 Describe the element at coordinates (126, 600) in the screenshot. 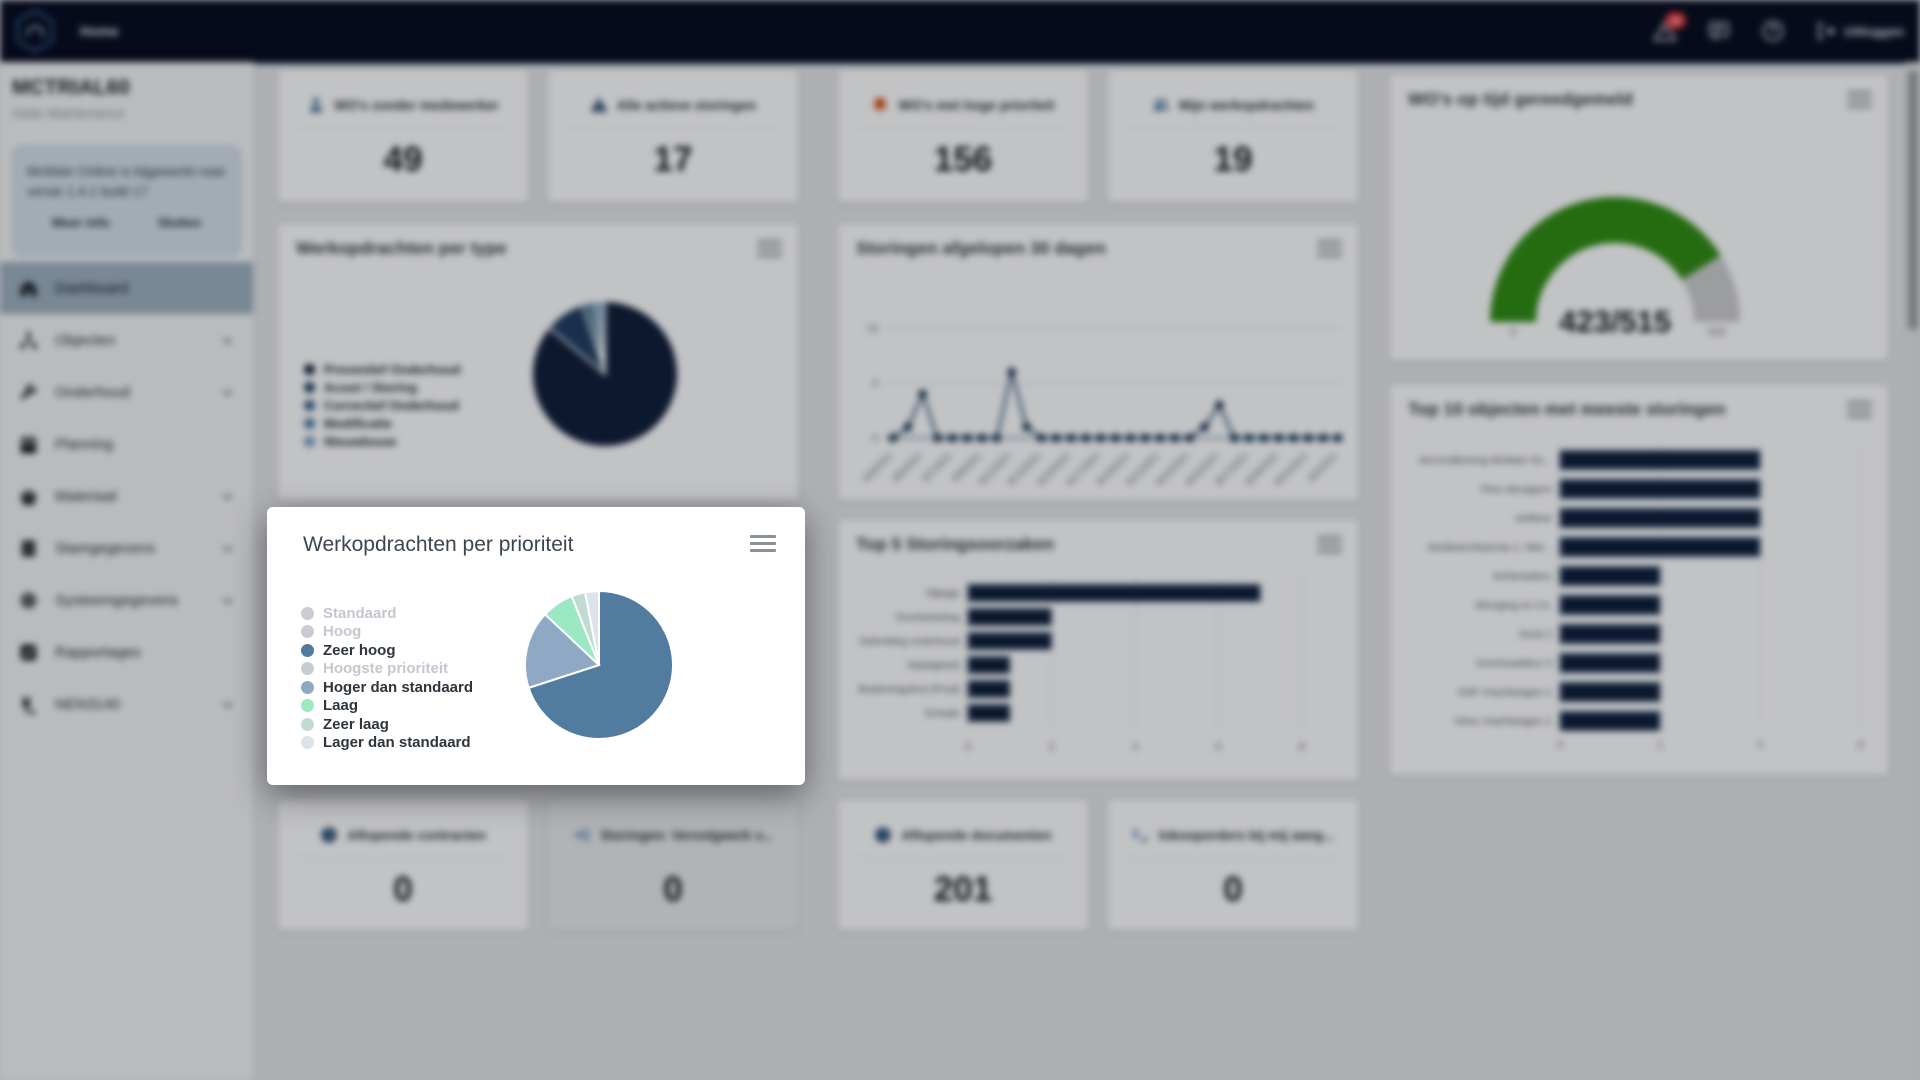

I see `sidebar-item-systeemgegevens: Systeemgegevens` at that location.